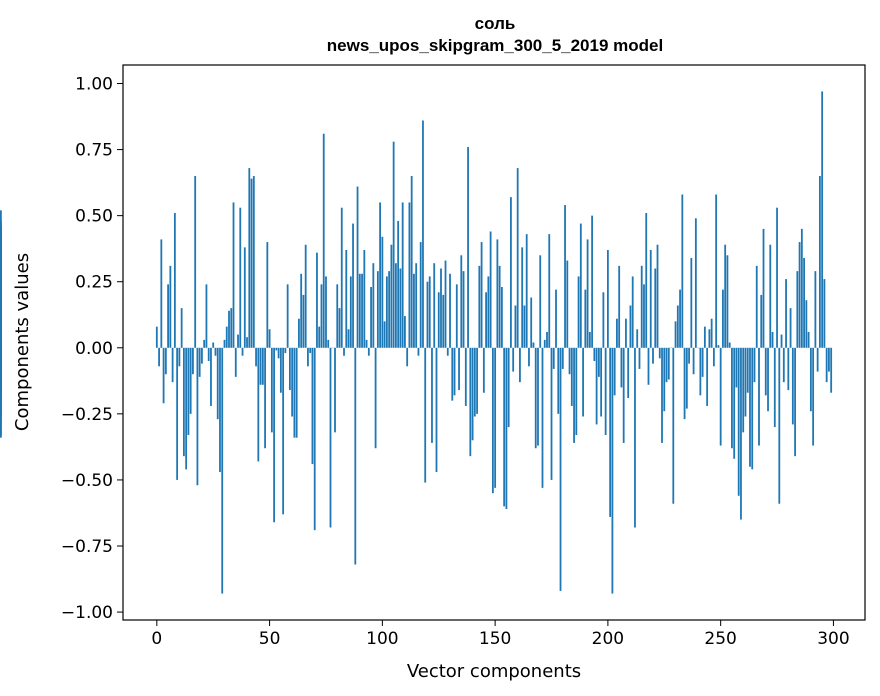  Describe the element at coordinates (270, 639) in the screenshot. I see `x-tick-label: 50` at that location.